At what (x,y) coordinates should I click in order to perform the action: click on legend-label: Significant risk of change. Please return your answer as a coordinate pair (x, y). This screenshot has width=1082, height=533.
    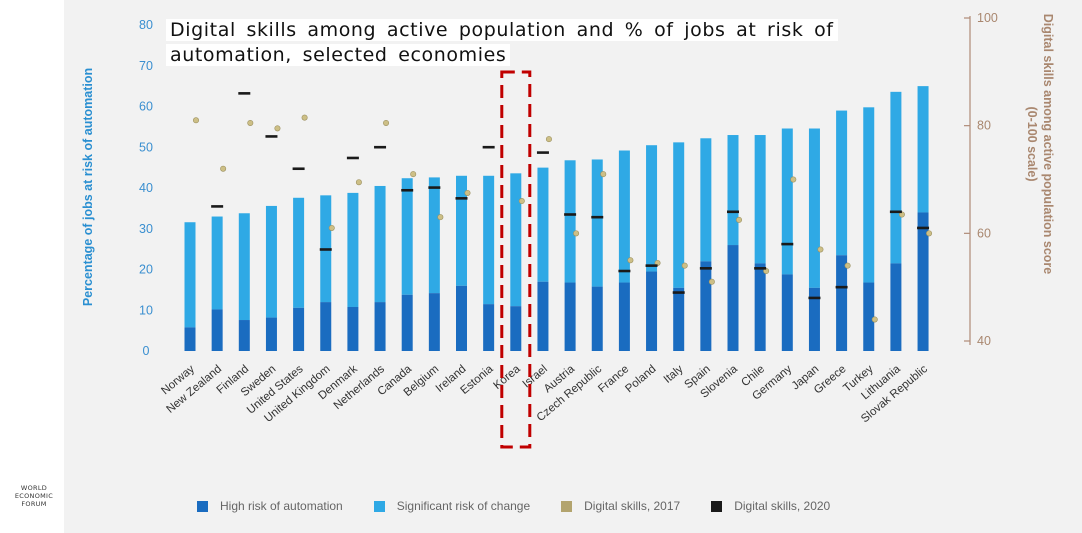
    Looking at the image, I should click on (463, 506).